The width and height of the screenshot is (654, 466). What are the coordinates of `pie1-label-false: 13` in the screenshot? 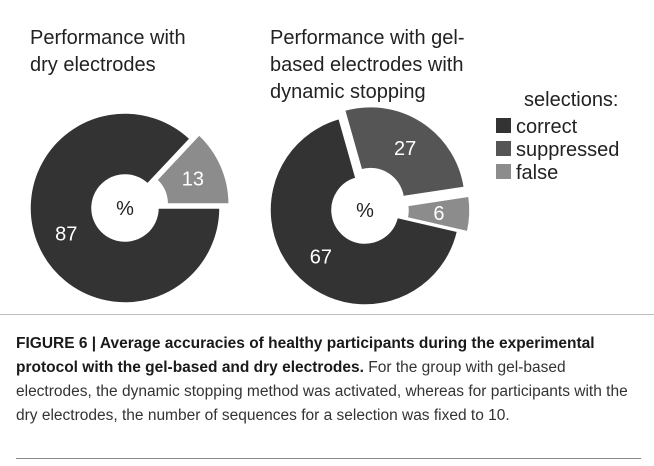 It's located at (193, 180).